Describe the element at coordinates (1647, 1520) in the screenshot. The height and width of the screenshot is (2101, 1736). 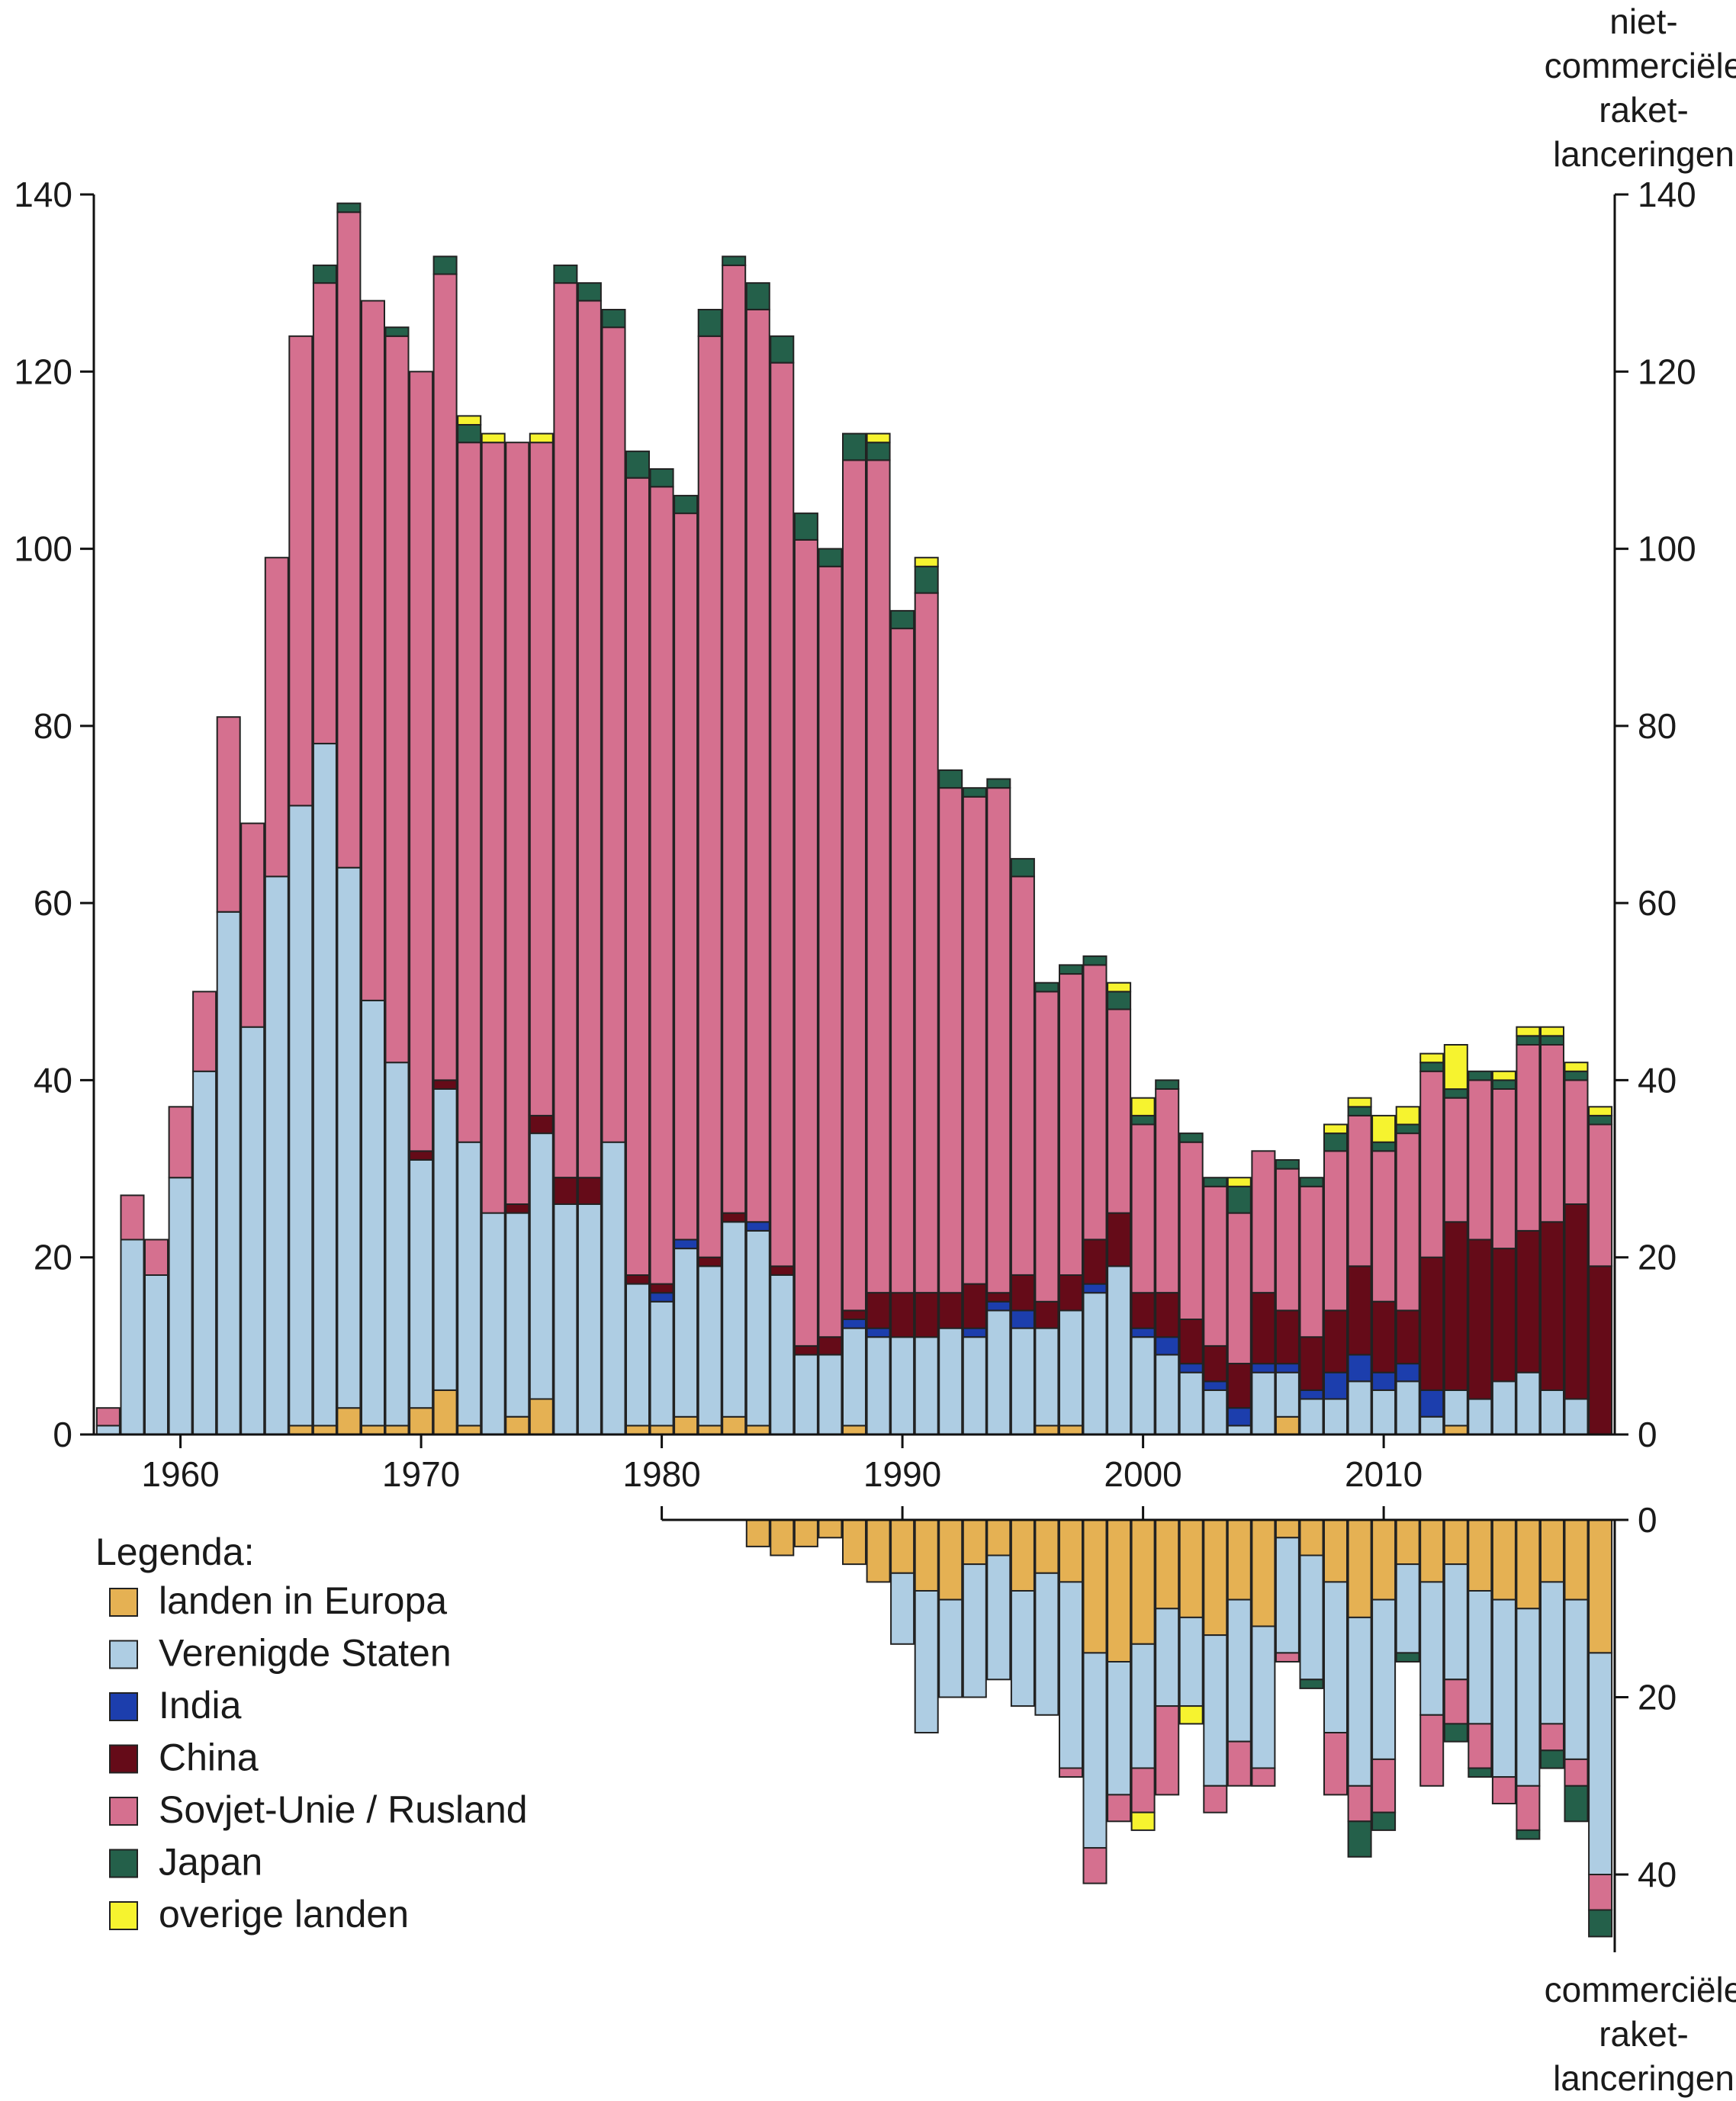
I see `bottom-y-tick-label-0: 0` at that location.